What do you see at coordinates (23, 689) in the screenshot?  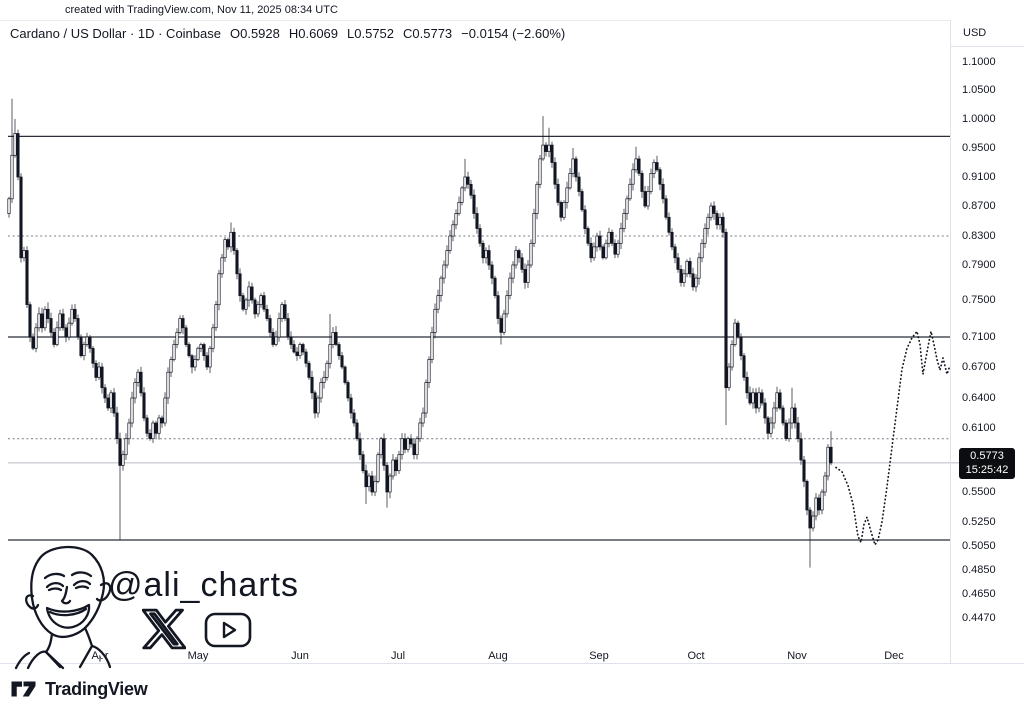 I see `tradingview-mark-icon` at bounding box center [23, 689].